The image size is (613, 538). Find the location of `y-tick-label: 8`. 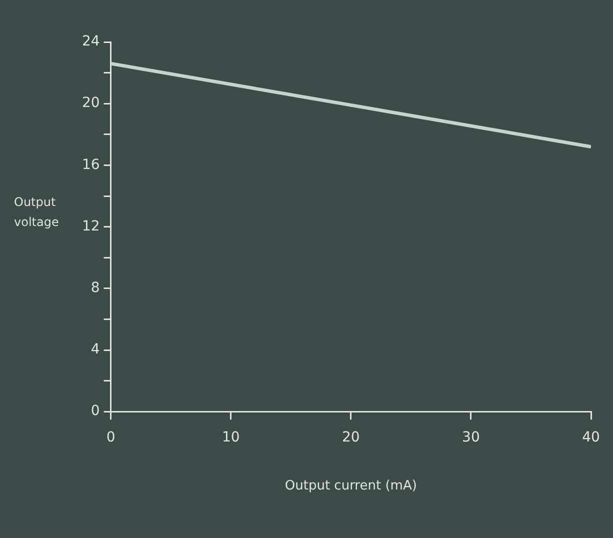

y-tick-label: 8 is located at coordinates (95, 288).